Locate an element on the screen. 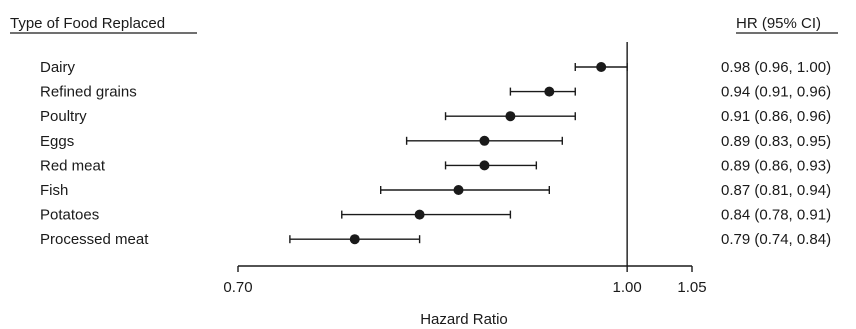 Image resolution: width=856 pixels, height=329 pixels. row-label: Refined grains is located at coordinates (88, 92).